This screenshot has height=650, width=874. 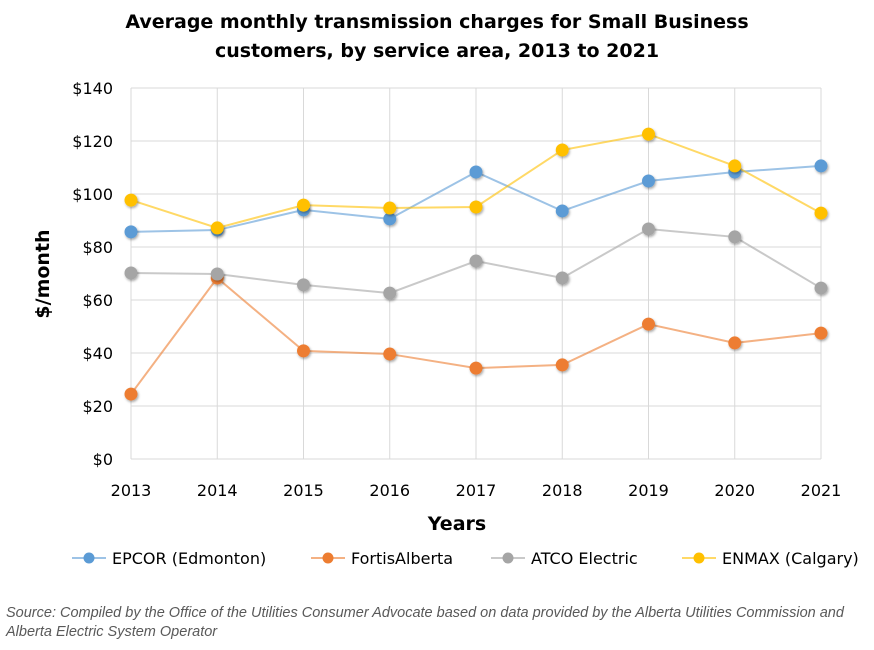 I want to click on x-tick-label: 2015, so click(x=303, y=490).